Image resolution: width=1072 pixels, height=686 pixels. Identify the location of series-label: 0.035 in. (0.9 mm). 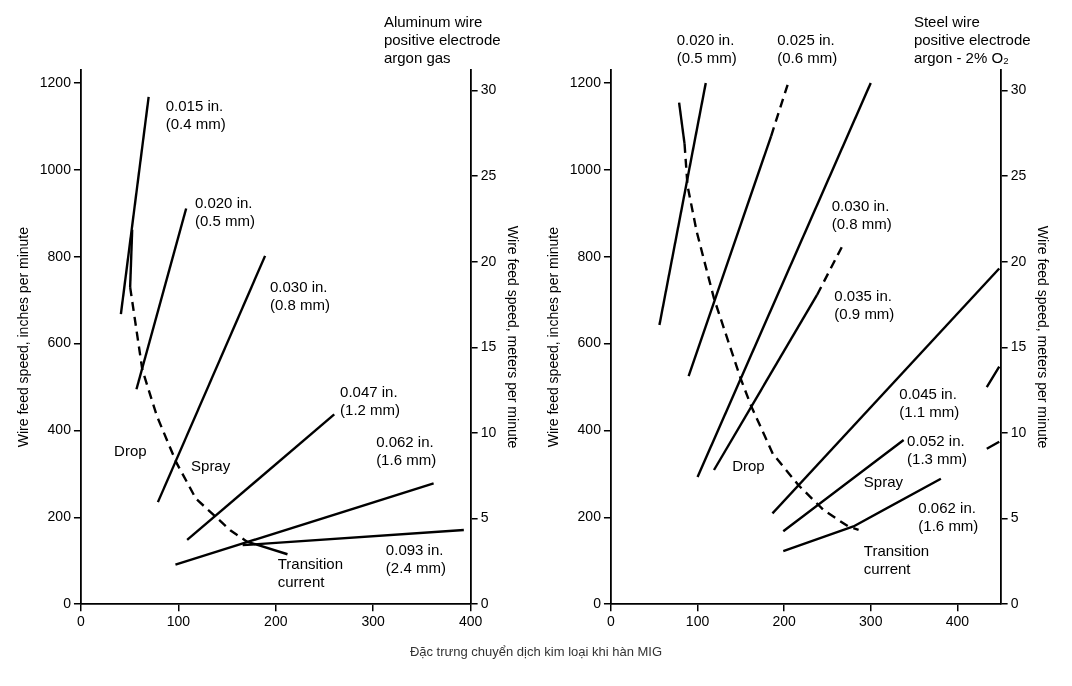
(864, 305).